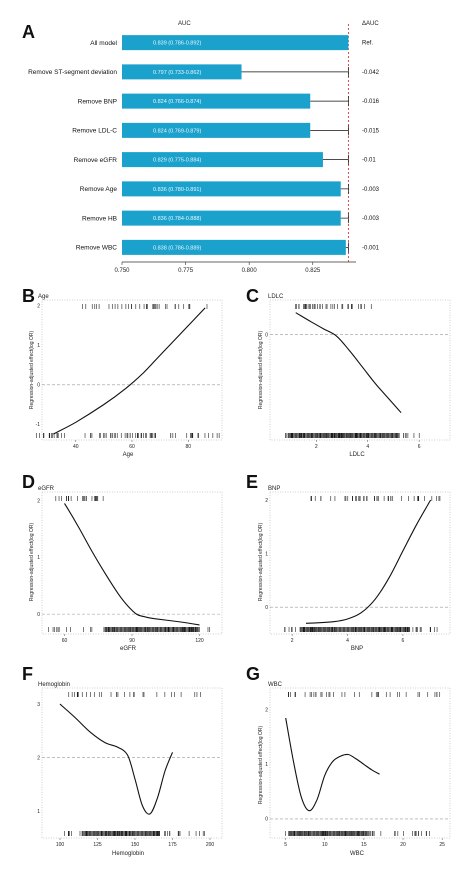  I want to click on chart-d-xlabel: eGFR, so click(128, 649).